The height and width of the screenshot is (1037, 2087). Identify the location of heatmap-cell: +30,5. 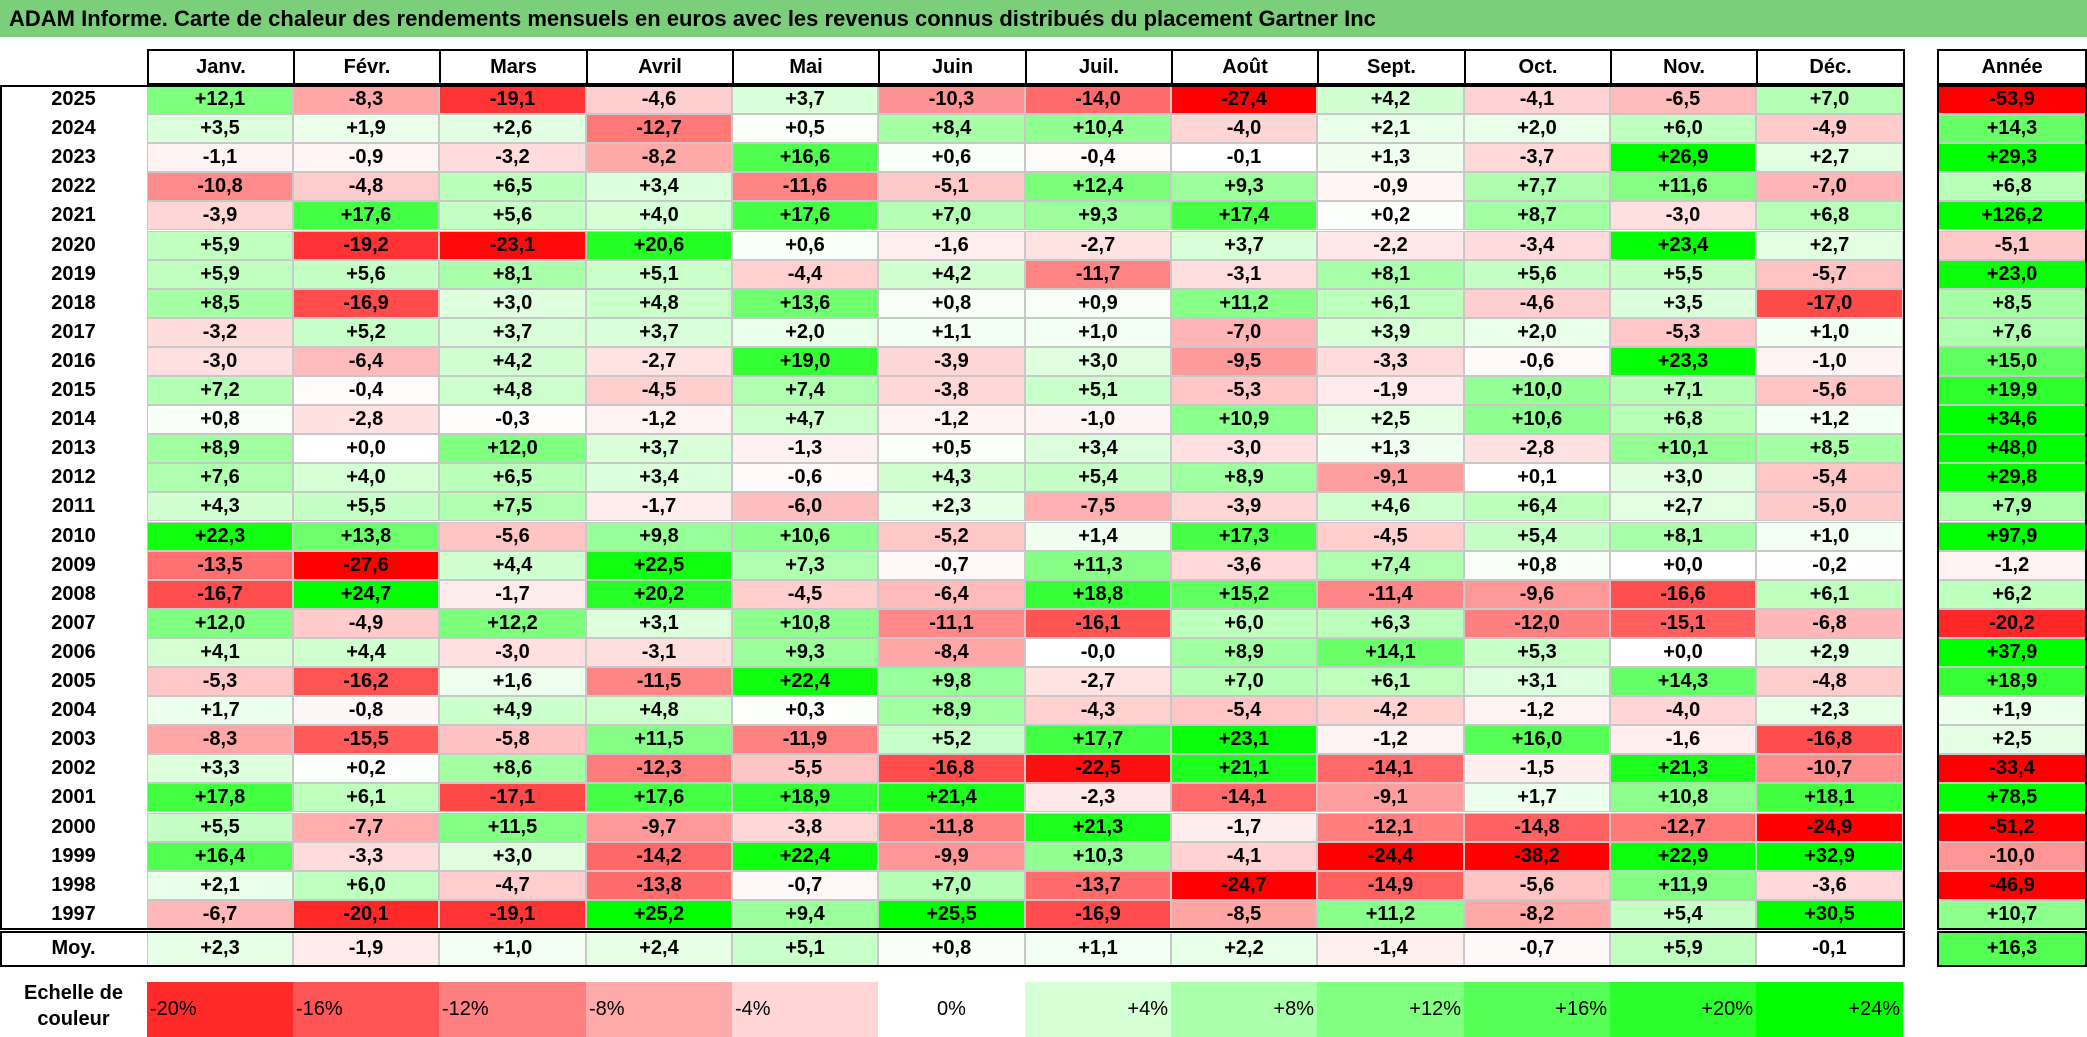
(1829, 914).